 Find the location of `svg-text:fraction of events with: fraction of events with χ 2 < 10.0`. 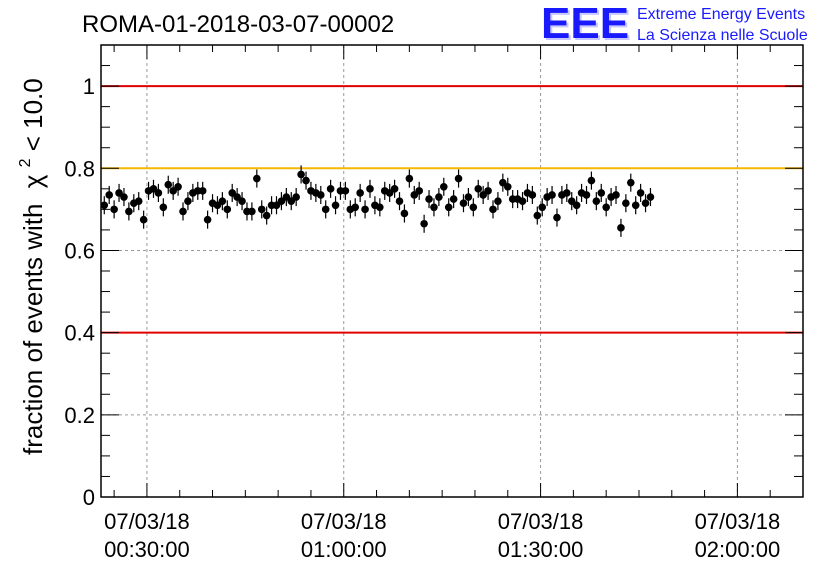

svg-text:fraction of events with: fraction of events with χ 2 < 10.0 is located at coordinates (27, 266).